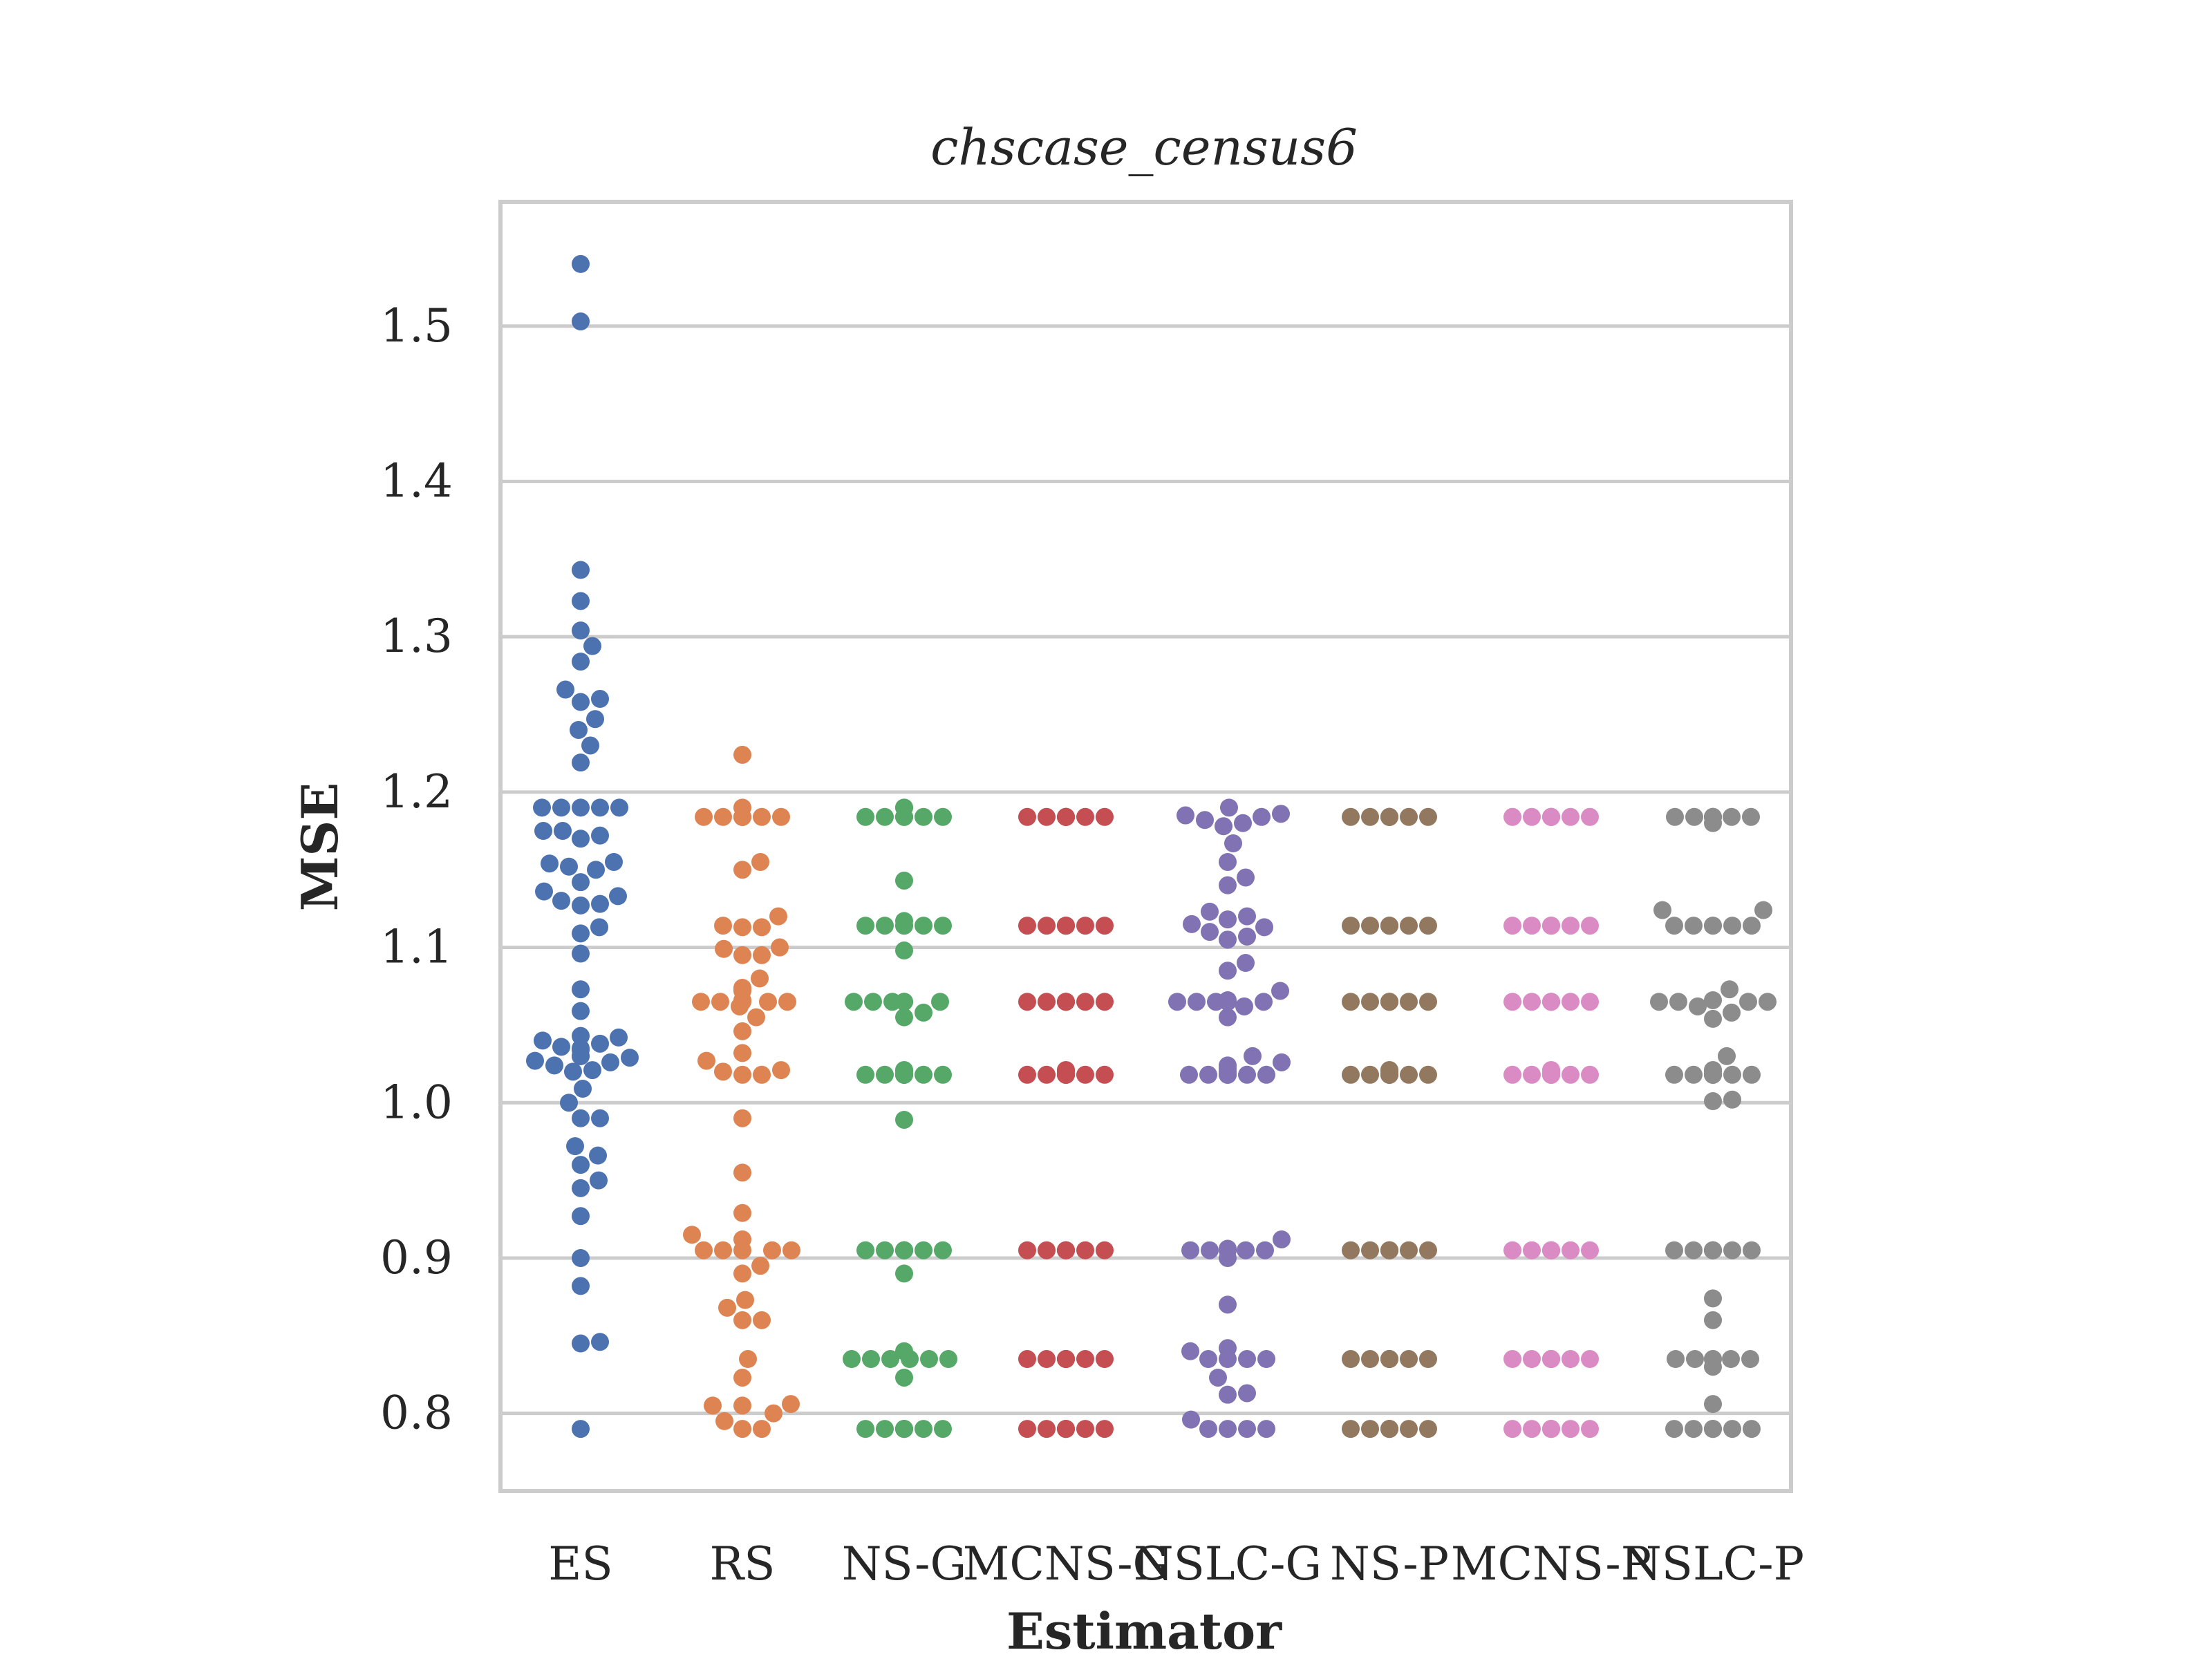 This screenshot has height=1659, width=2212. Describe the element at coordinates (1713, 1564) in the screenshot. I see `x-tick-label: NSLC-P` at that location.